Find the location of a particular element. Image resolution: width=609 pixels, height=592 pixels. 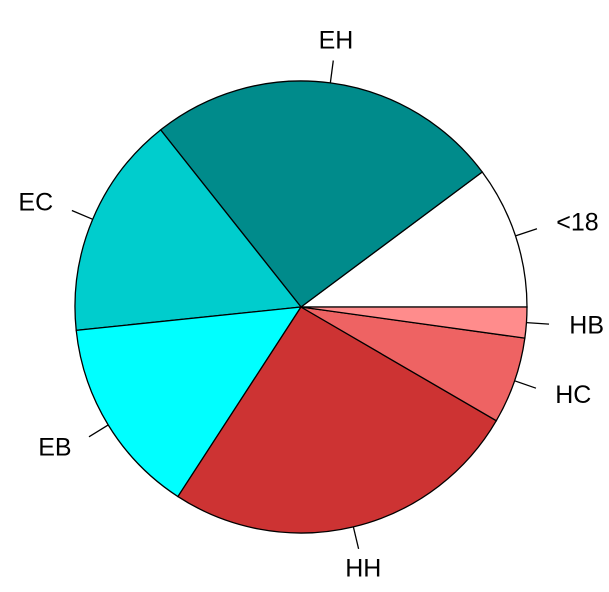

slice-label-hh: HH is located at coordinates (363, 569).